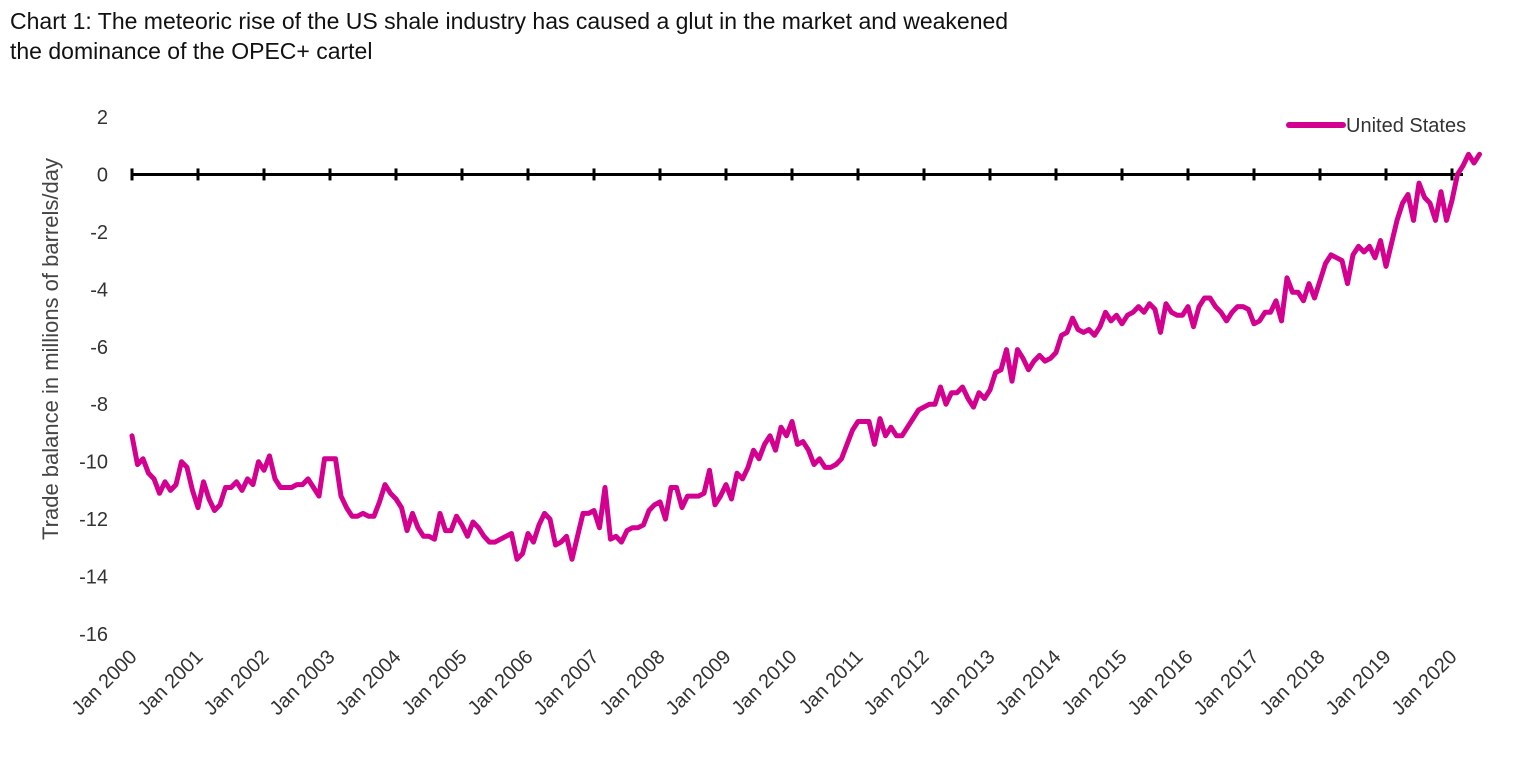 The width and height of the screenshot is (1513, 757). Describe the element at coordinates (1406, 126) in the screenshot. I see `legend-label-united-states: United States` at that location.